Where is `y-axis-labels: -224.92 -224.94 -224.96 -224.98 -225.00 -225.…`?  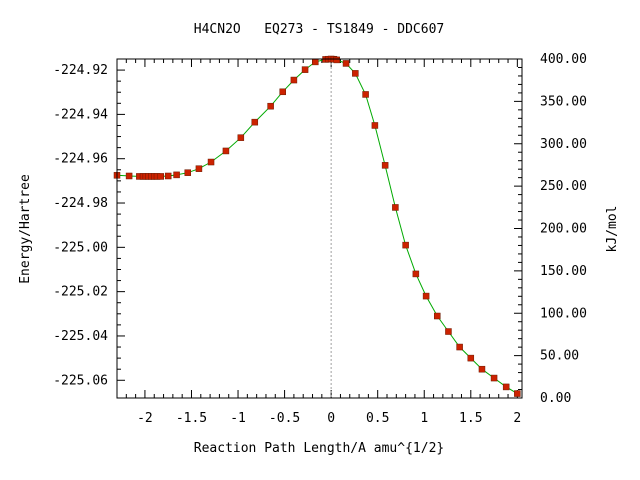 y-axis-labels: -224.92 -224.94 -224.96 -224.98 -225.00 -225.… is located at coordinates (80, 225).